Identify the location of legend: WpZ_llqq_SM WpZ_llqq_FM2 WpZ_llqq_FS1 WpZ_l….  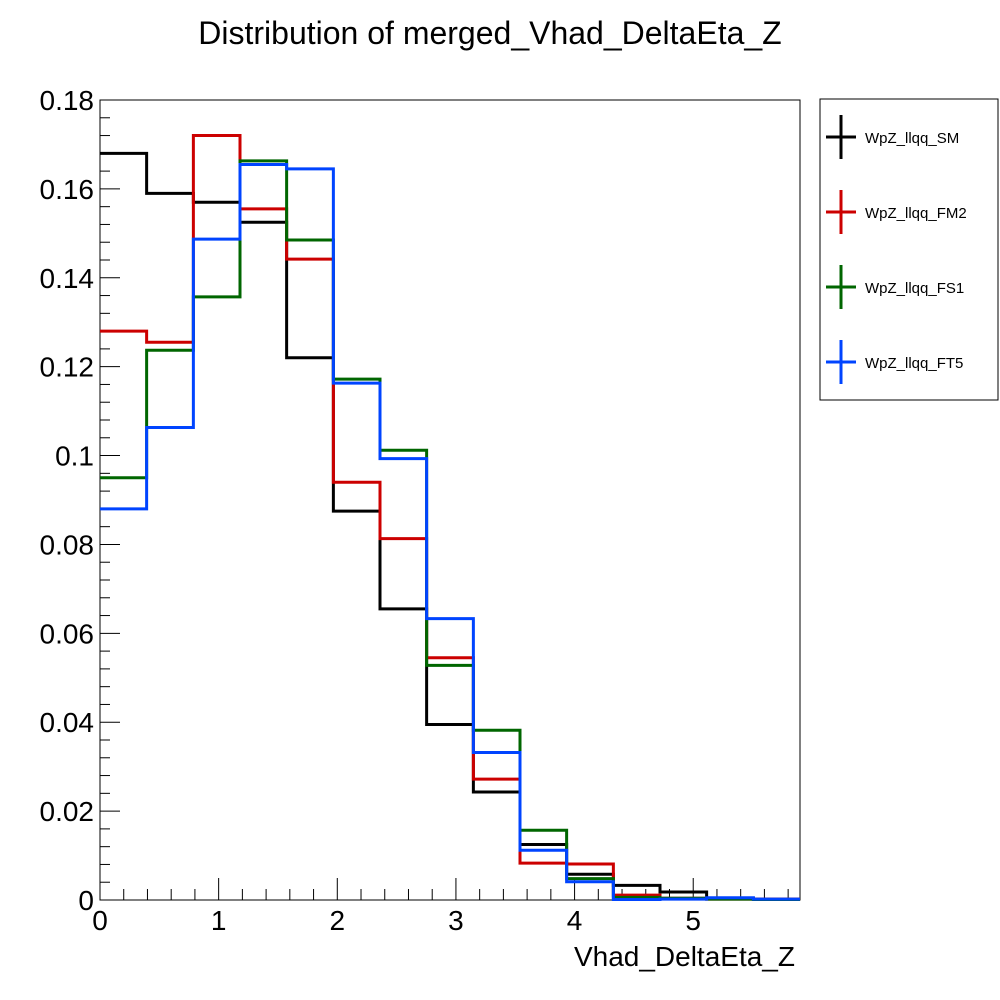
(909, 249).